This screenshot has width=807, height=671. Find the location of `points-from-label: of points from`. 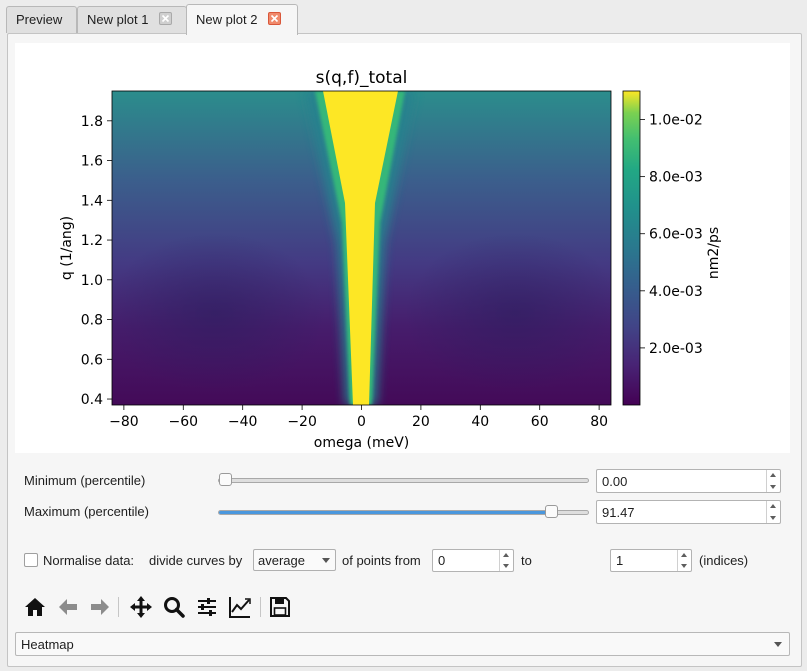

points-from-label: of points from is located at coordinates (381, 560).